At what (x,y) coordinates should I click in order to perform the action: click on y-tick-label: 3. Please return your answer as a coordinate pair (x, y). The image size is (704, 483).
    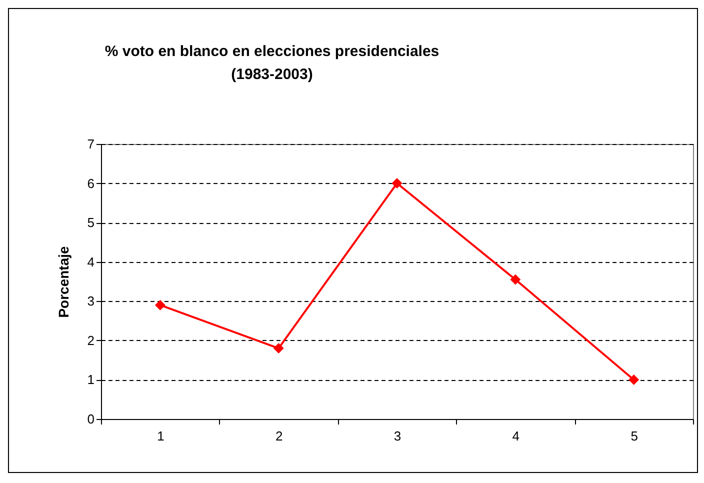
    Looking at the image, I should click on (90, 301).